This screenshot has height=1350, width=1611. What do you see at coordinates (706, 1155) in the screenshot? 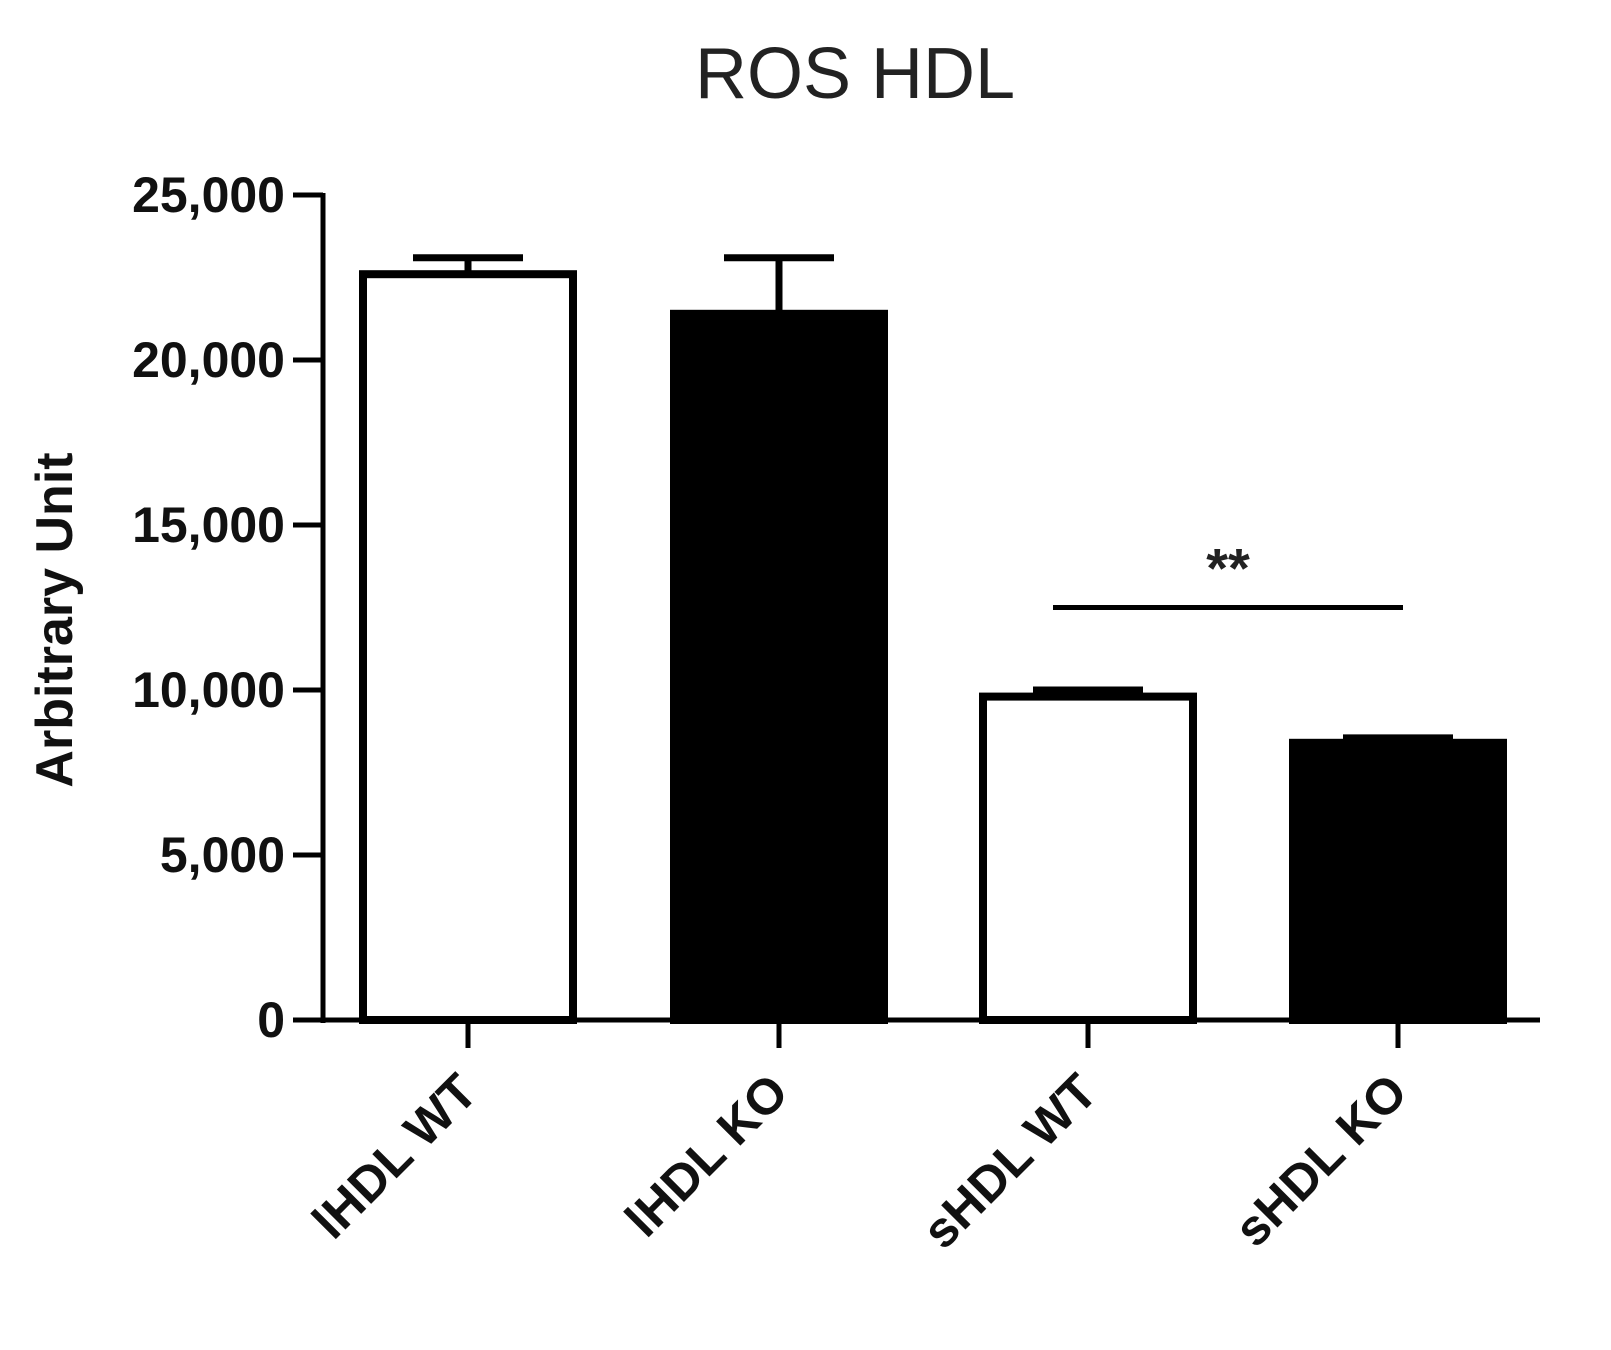
I see `x-tick-label: lHDL KO` at bounding box center [706, 1155].